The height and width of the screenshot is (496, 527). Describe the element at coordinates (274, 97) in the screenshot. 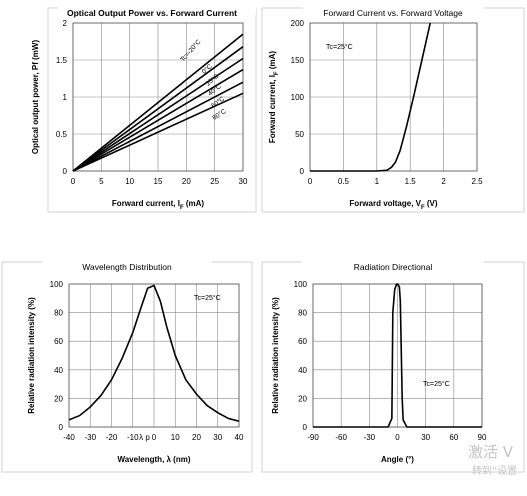

I see `y-axis-label: Forward current, IF (mA)` at that location.